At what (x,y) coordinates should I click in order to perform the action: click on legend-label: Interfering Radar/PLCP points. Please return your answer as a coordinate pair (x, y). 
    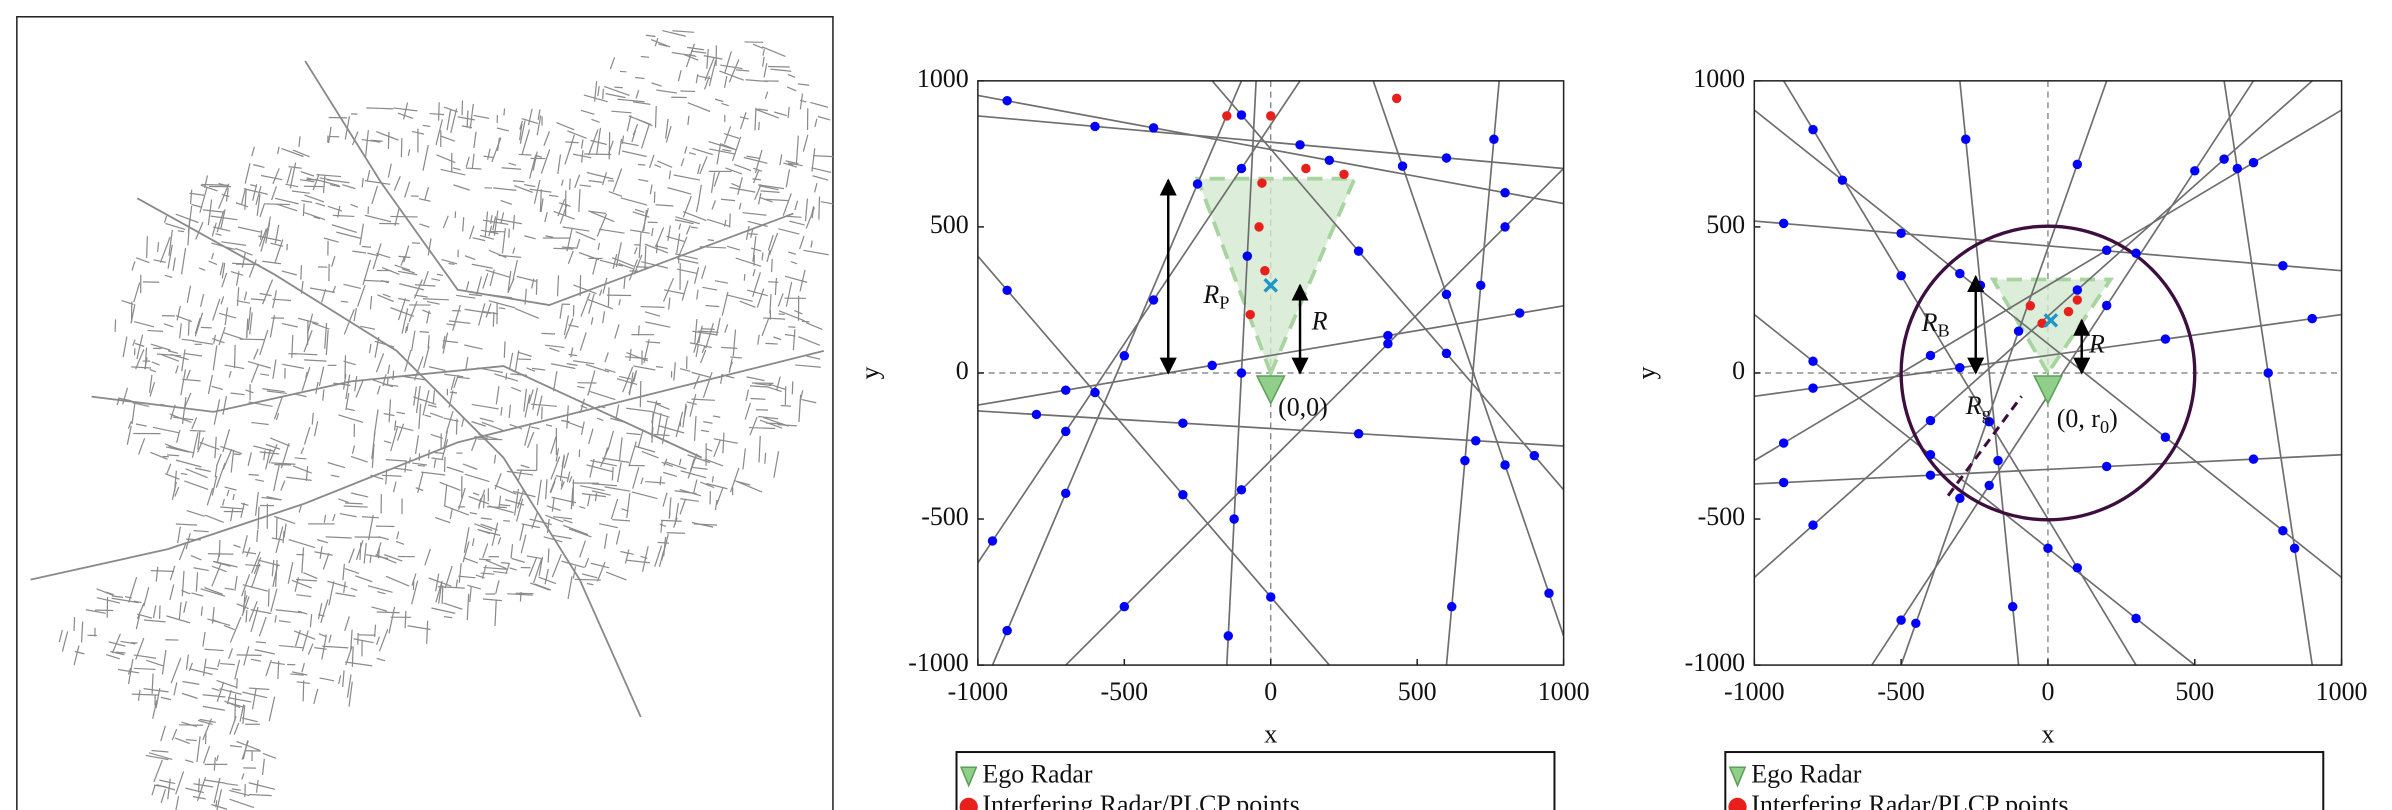
    Looking at the image, I should click on (1909, 800).